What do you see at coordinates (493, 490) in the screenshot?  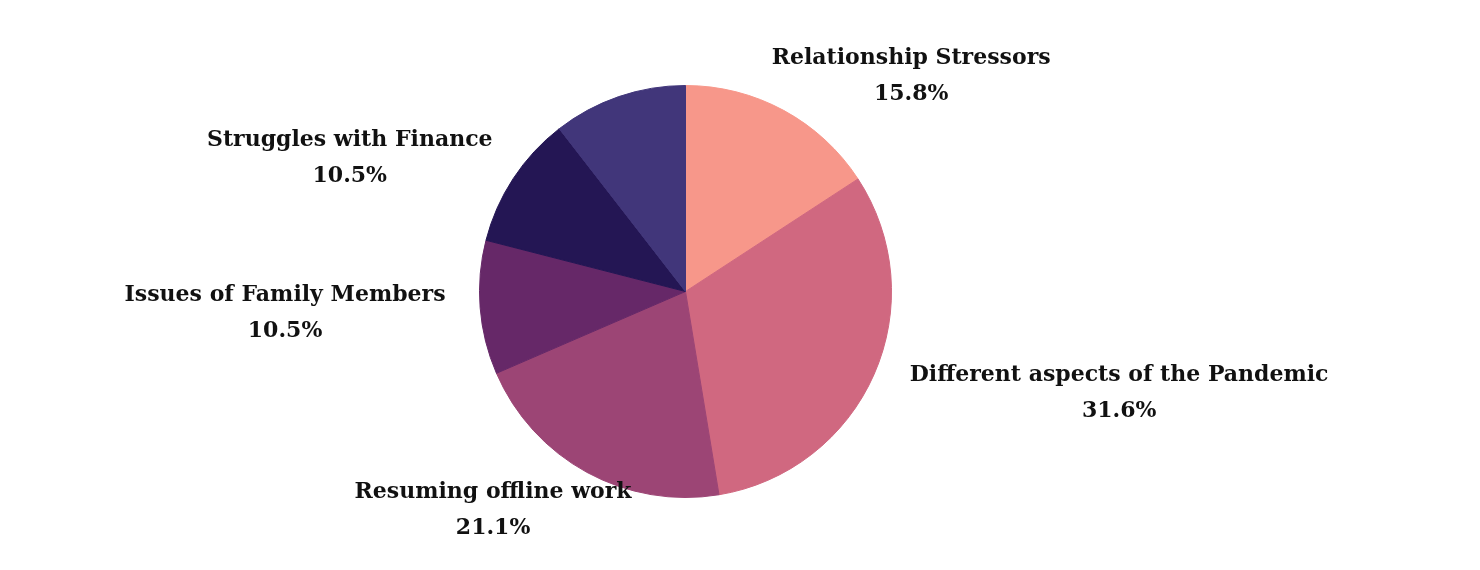 I see `slice-label: Resuming offline work` at bounding box center [493, 490].